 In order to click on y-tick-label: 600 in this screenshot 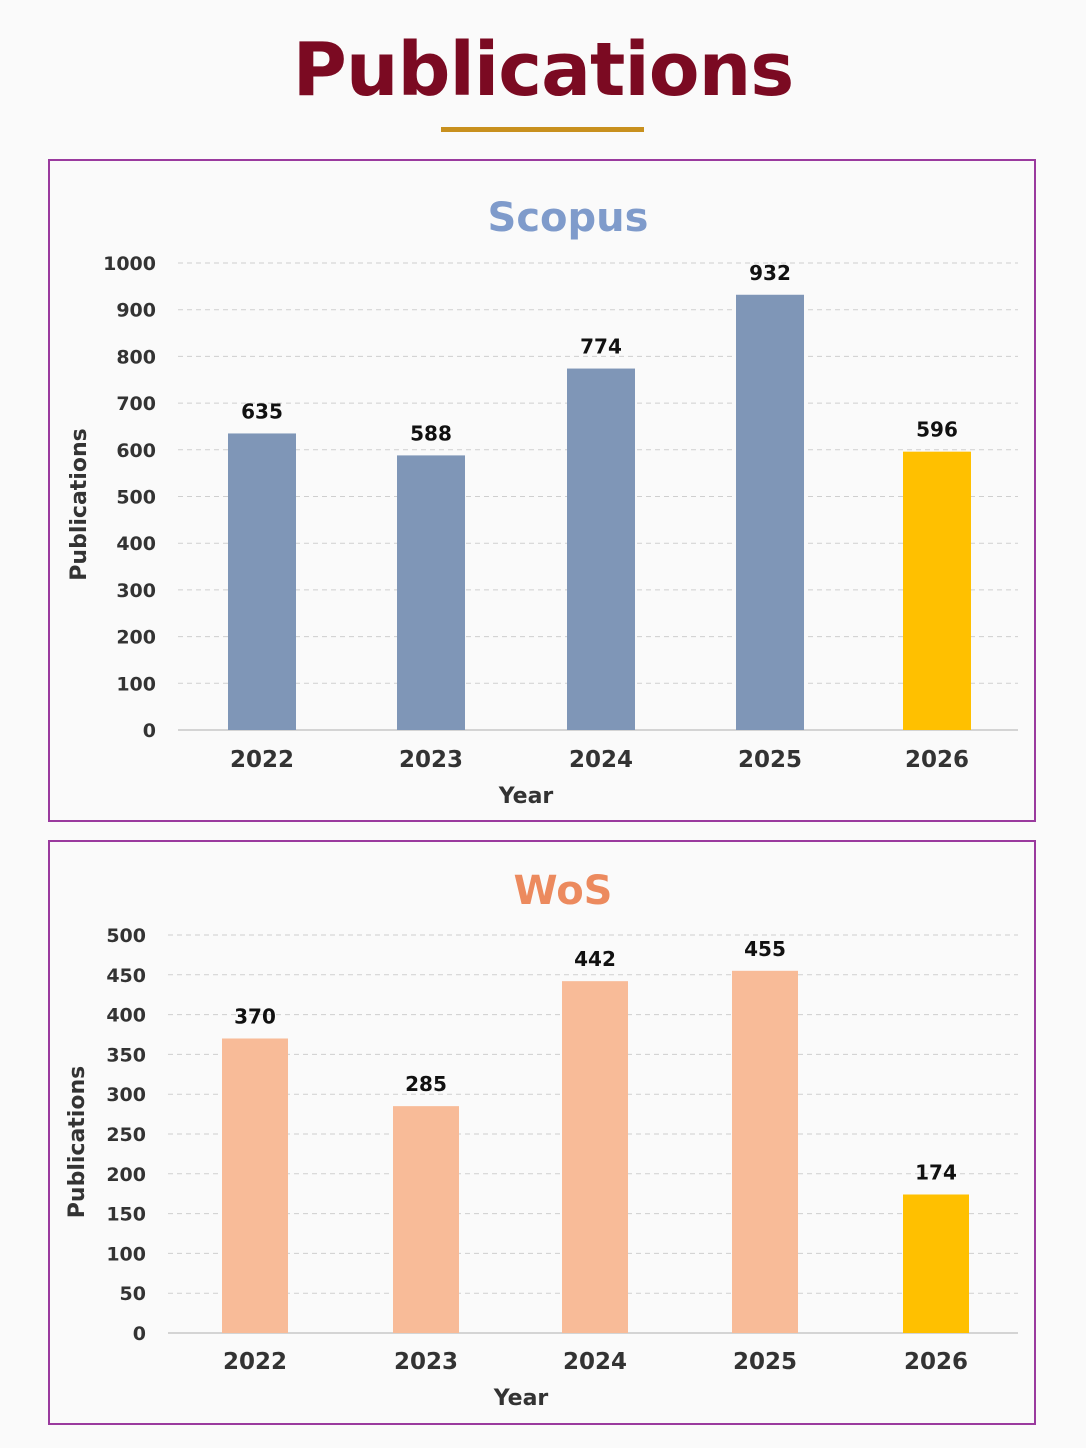, I will do `click(136, 451)`.